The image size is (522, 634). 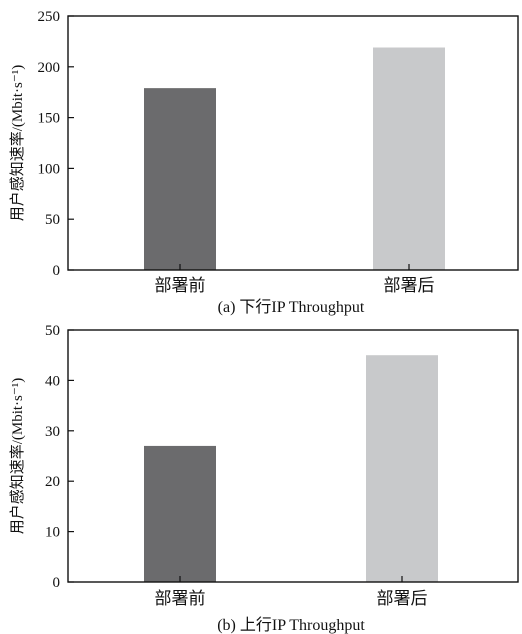 I want to click on y-tick-label: 200, so click(x=49, y=68).